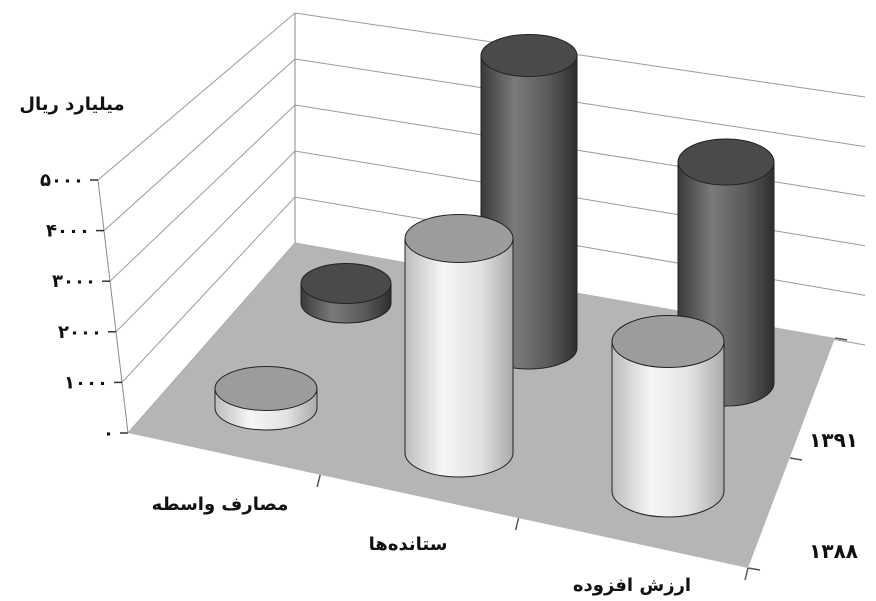 This screenshot has width=876, height=601. What do you see at coordinates (62, 180) in the screenshot?
I see `y-tick-label: ۵۰۰۰` at bounding box center [62, 180].